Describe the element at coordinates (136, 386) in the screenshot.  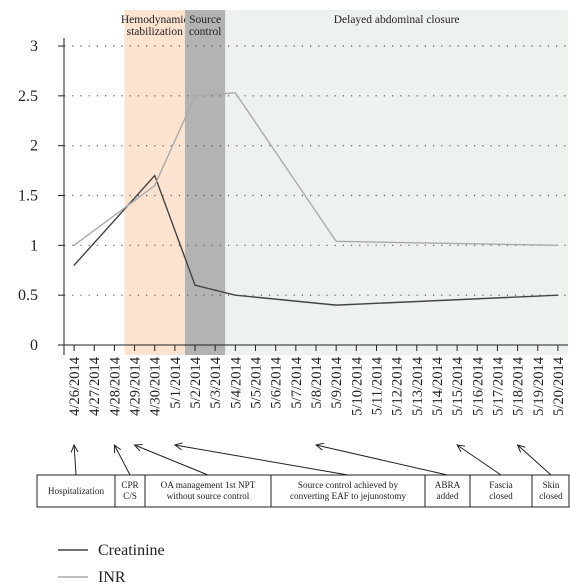
I see `x-tick-label: 4/29/2014` at that location.